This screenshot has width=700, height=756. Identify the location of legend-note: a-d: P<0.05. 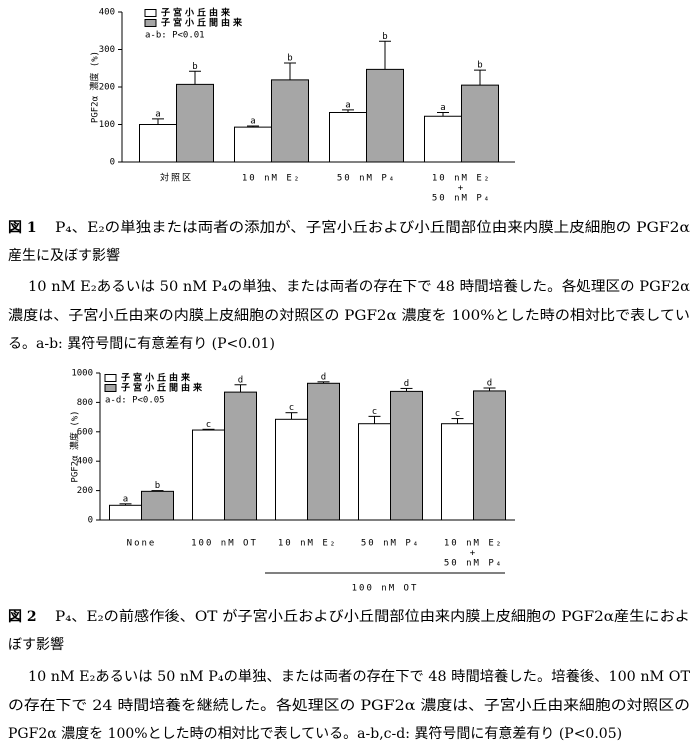
(135, 401).